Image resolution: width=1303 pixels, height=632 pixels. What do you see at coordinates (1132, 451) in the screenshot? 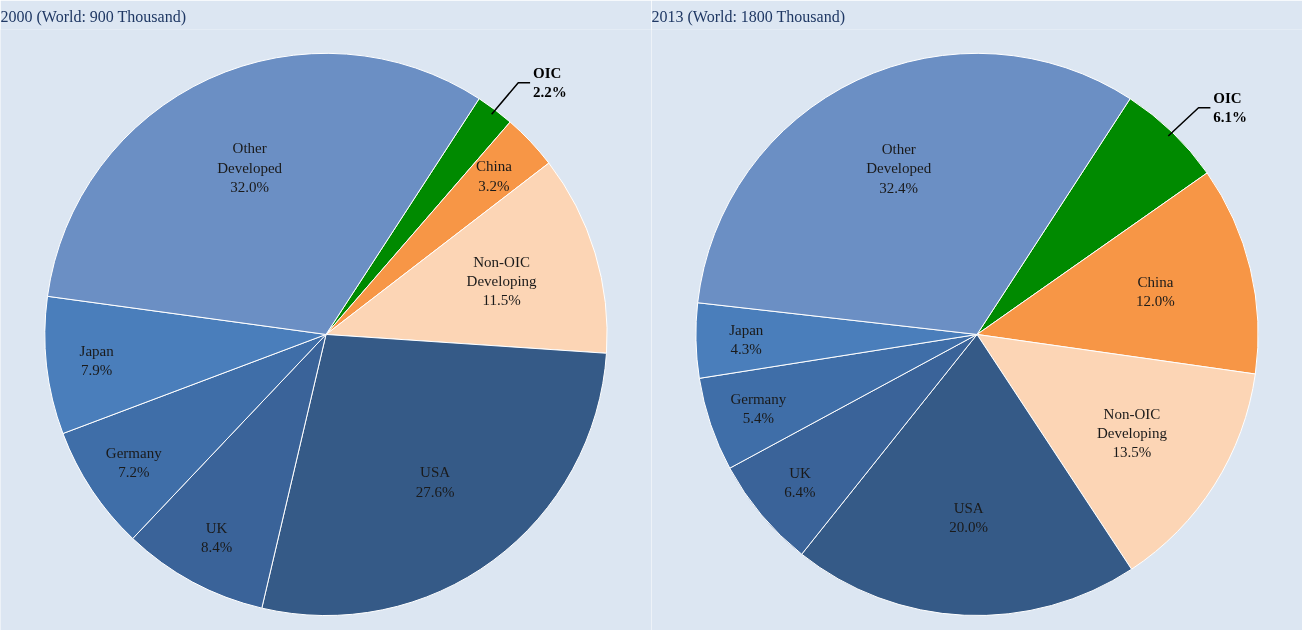
I see `data-label: 13.5%` at bounding box center [1132, 451].